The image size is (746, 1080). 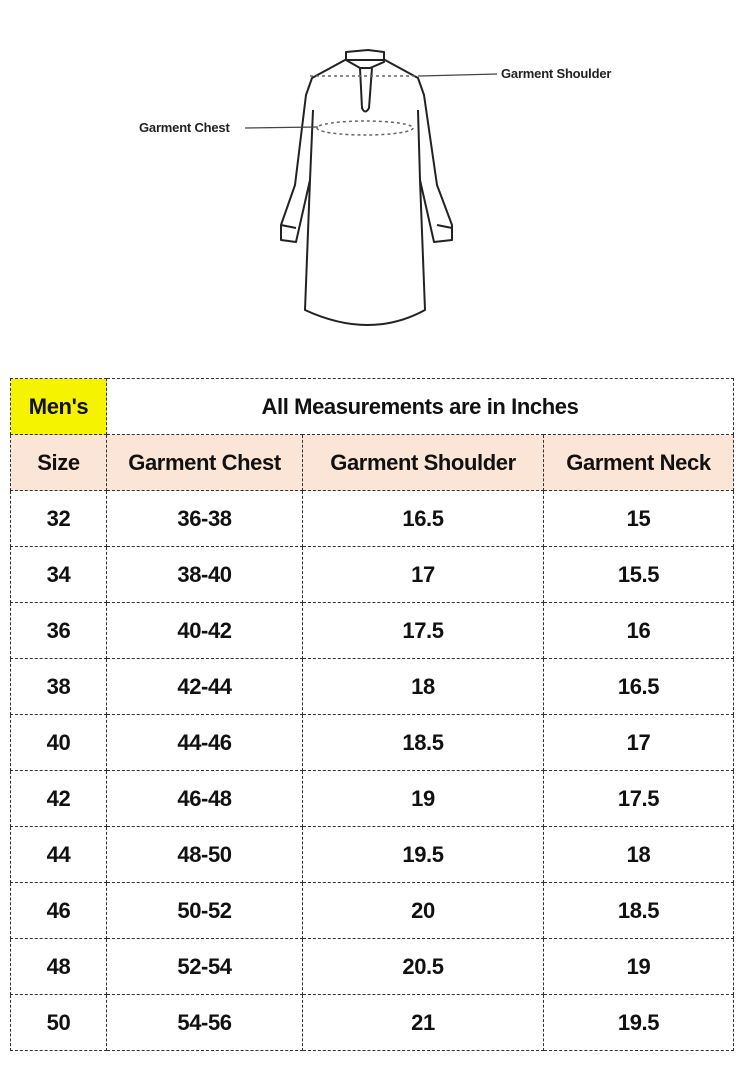 I want to click on cell-neck: 16.5, so click(x=638, y=686).